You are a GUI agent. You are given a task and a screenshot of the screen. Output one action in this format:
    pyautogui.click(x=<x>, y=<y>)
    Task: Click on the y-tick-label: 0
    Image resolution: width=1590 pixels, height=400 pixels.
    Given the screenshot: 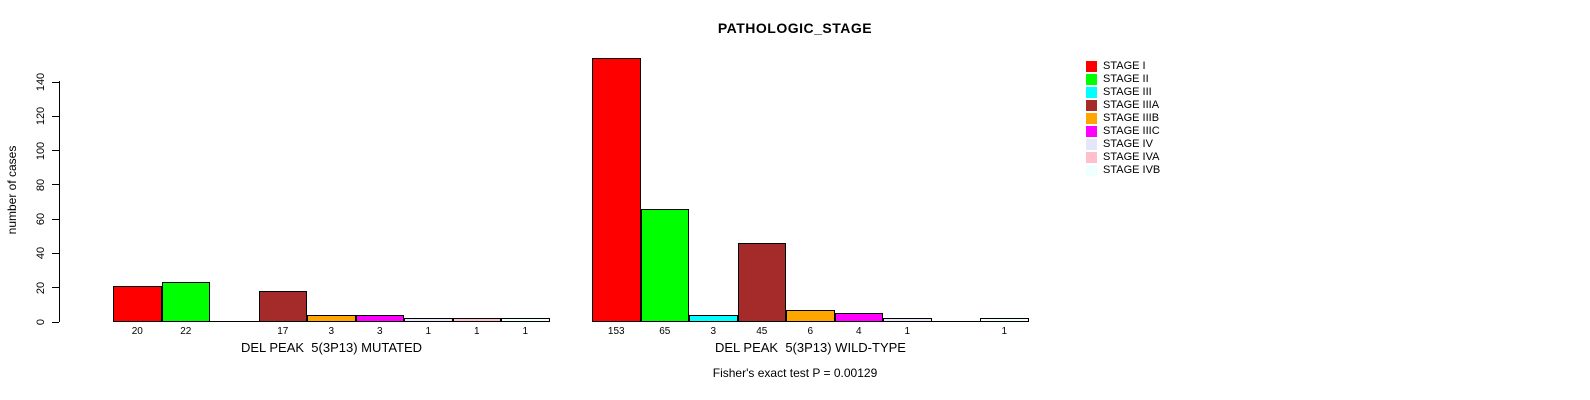 What is the action you would take?
    pyautogui.click(x=41, y=322)
    